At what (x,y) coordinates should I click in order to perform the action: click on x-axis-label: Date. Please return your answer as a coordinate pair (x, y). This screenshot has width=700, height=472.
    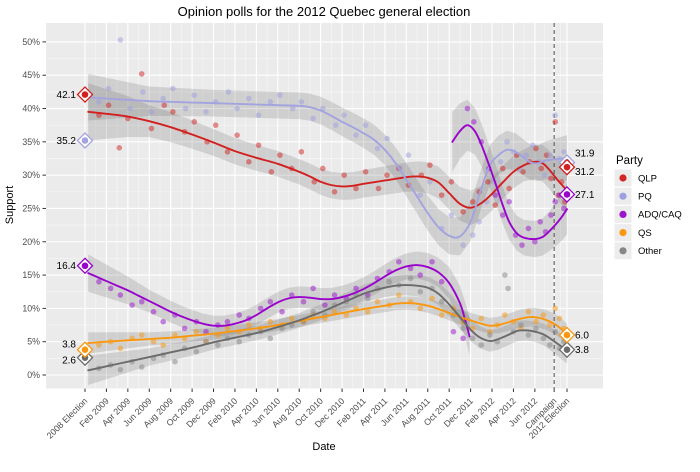
    Looking at the image, I should click on (323, 447).